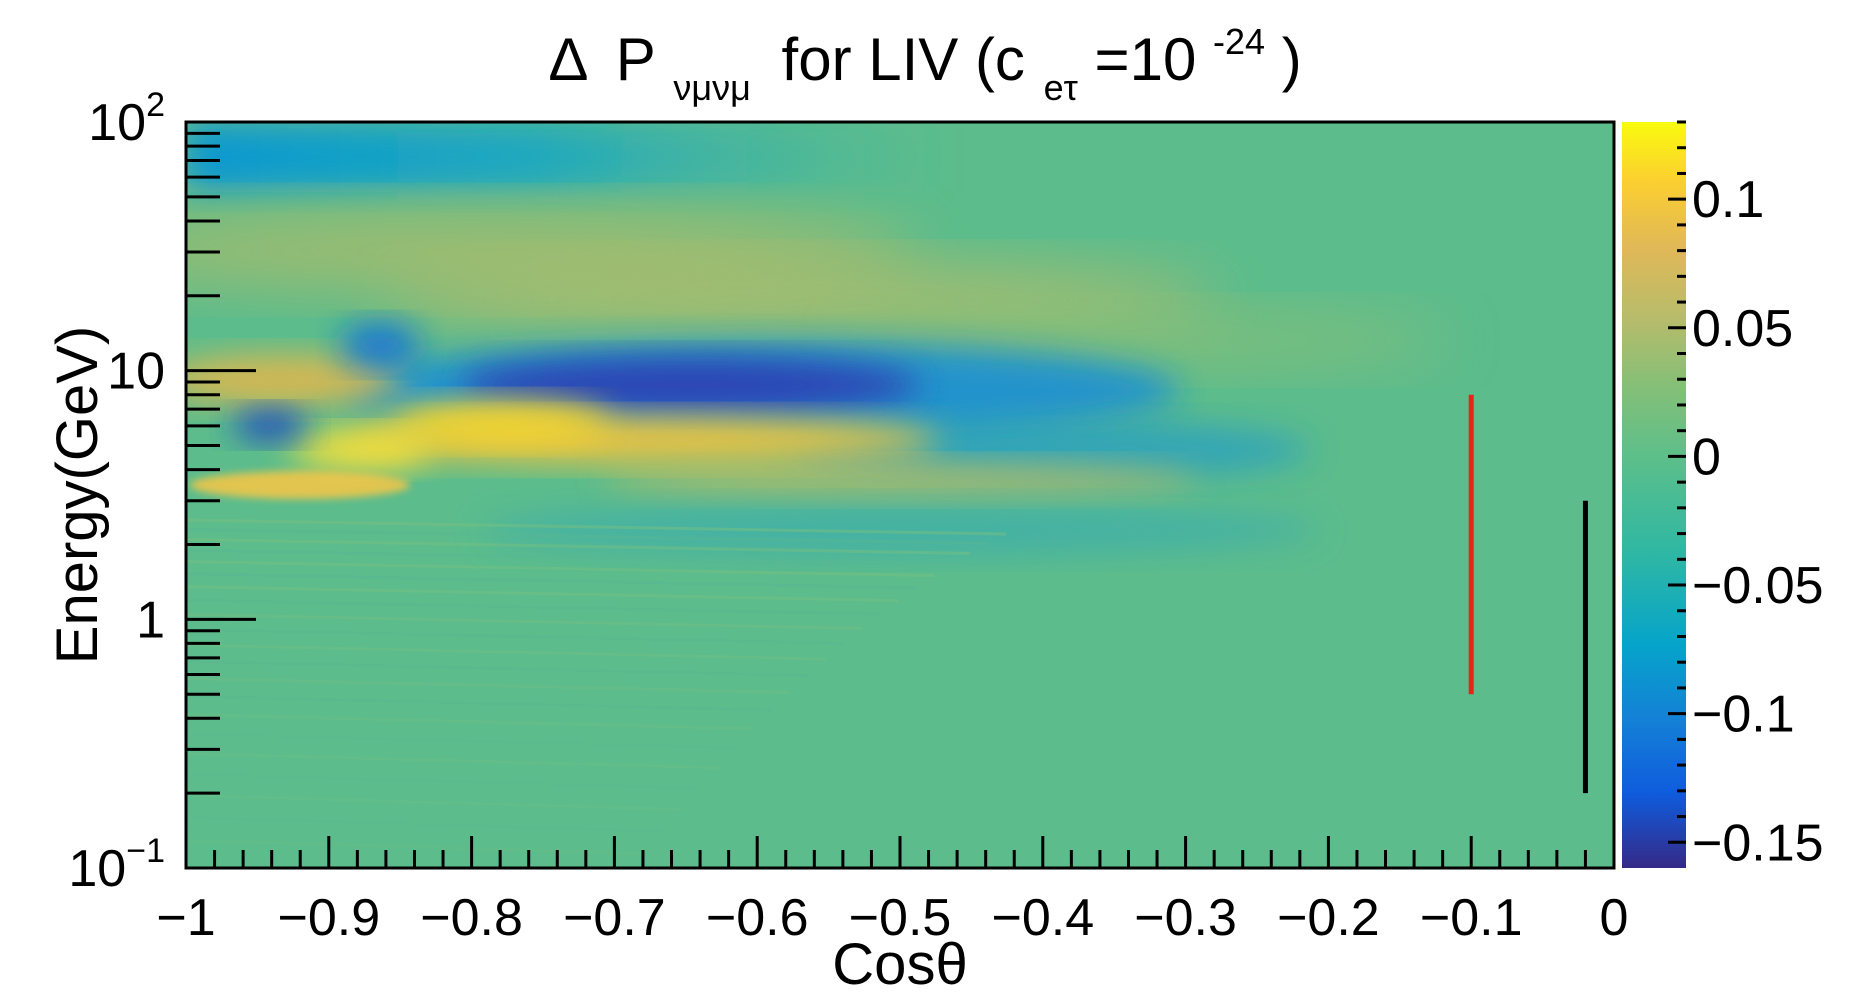 Image resolution: width=1851 pixels, height=1001 pixels. What do you see at coordinates (471, 918) in the screenshot?
I see `x-tick-label: −0.8` at bounding box center [471, 918].